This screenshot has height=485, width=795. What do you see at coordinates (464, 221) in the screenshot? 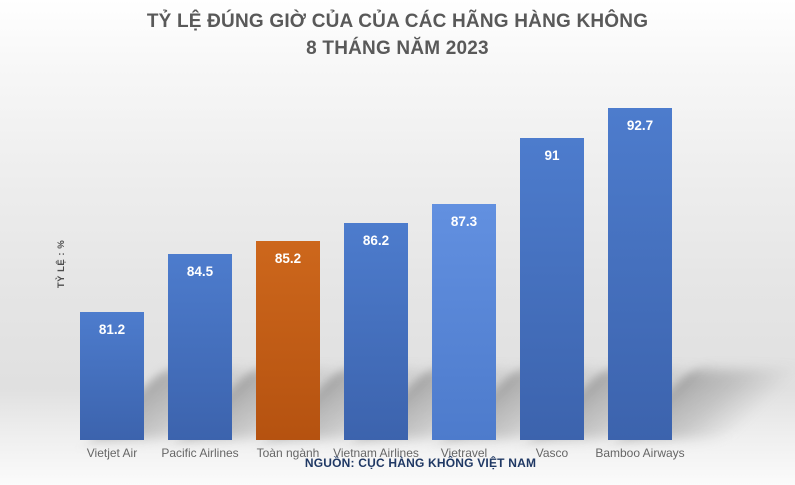
I see `value-label-vietravel: 87.3` at bounding box center [464, 221].